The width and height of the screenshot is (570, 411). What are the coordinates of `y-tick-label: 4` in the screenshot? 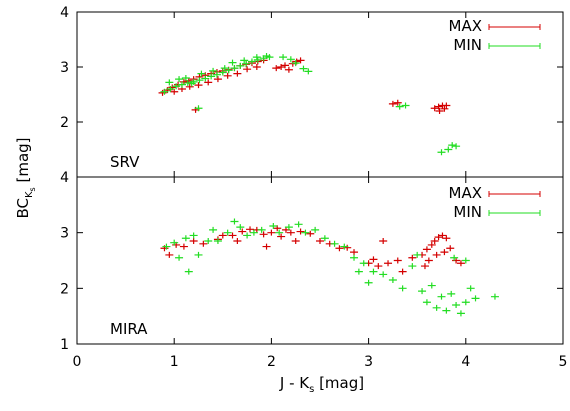 It's located at (64, 13).